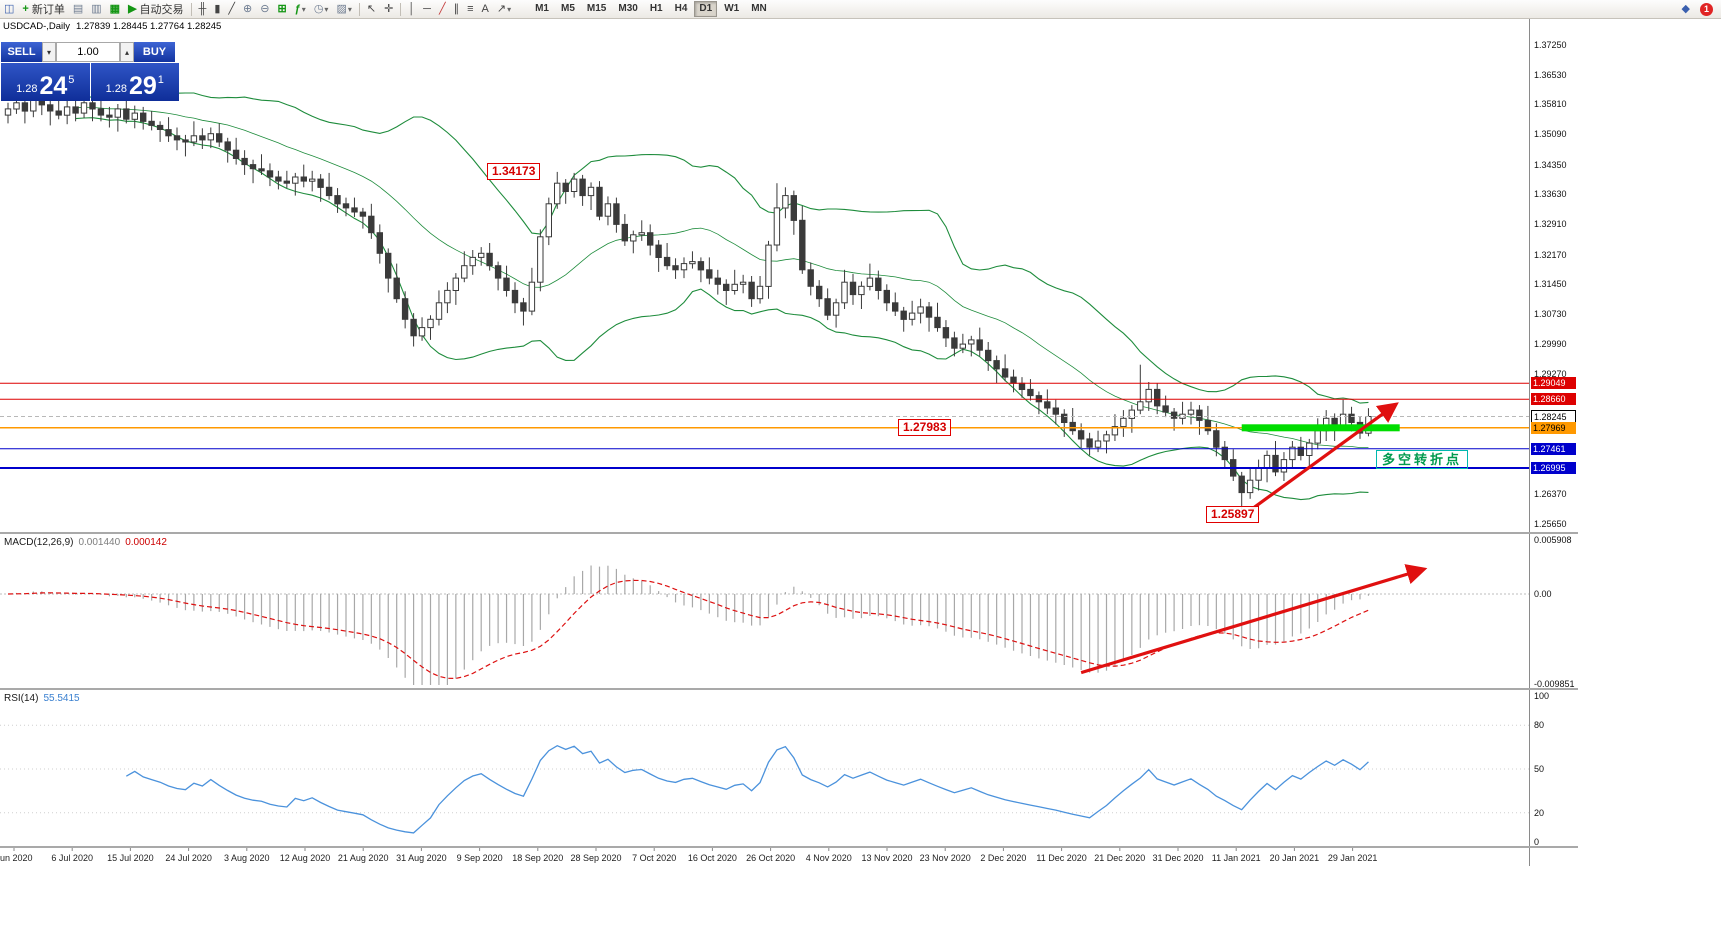 The width and height of the screenshot is (1721, 946). I want to click on trend-arrow-up, so click(1324, 457).